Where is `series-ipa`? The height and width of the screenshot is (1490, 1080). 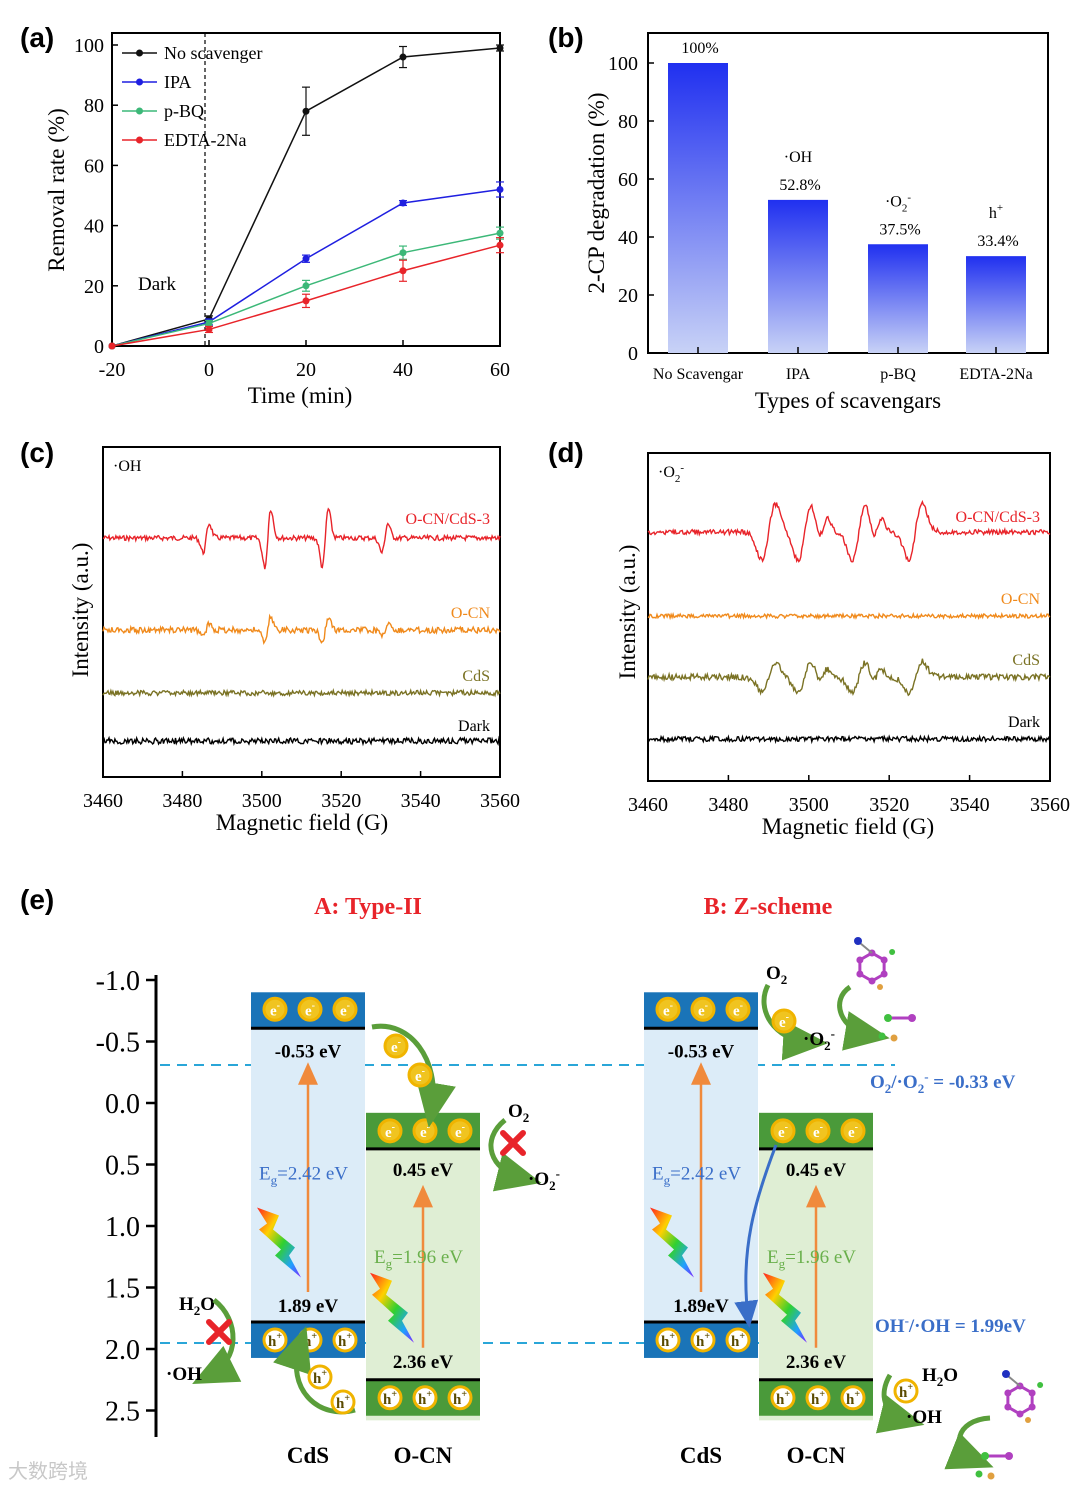
series-ipa is located at coordinates (306, 265).